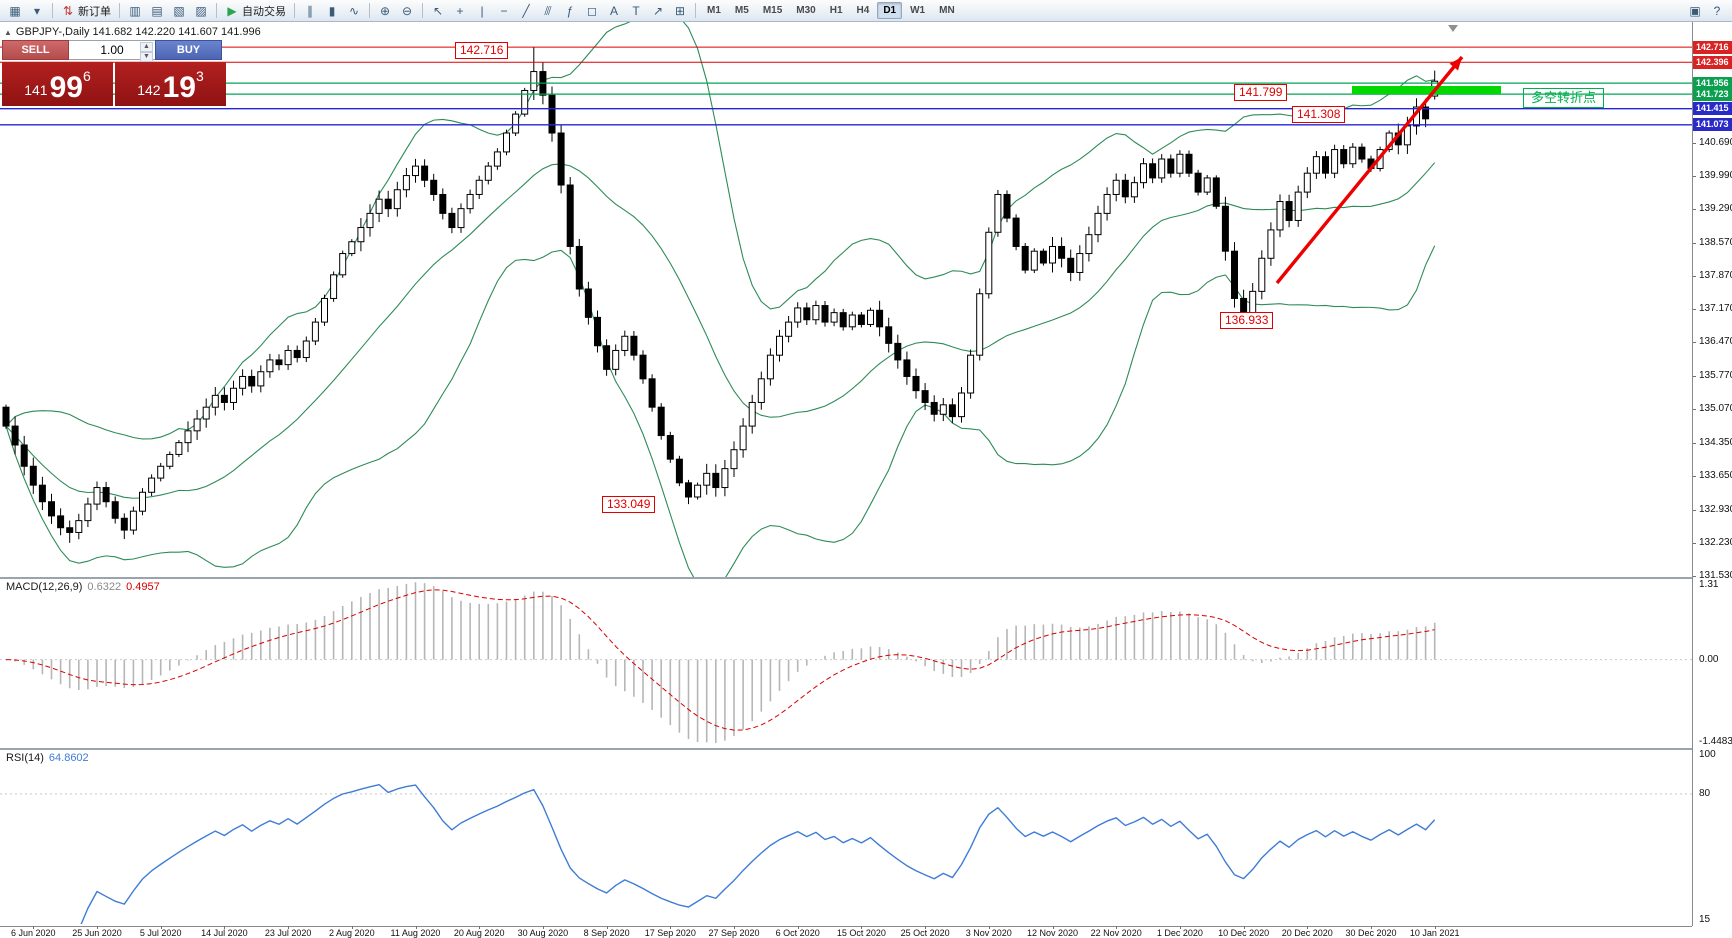  Describe the element at coordinates (170, 84) in the screenshot. I see `ask-price-box: 142 19 3` at that location.